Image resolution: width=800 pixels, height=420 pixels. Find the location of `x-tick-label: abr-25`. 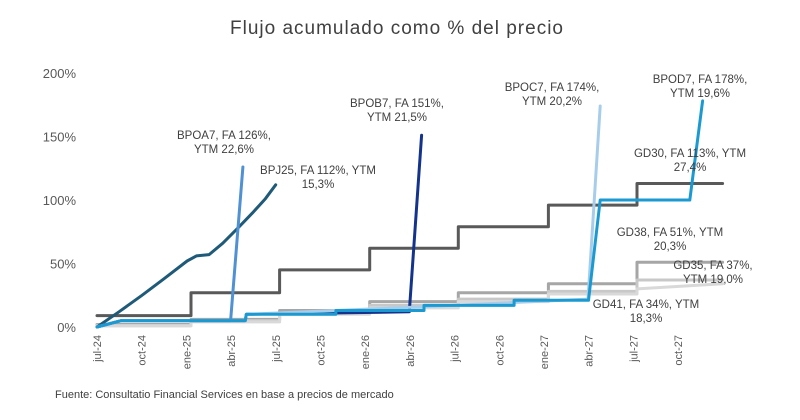

x-tick-label: abr-25 is located at coordinates (232, 351).